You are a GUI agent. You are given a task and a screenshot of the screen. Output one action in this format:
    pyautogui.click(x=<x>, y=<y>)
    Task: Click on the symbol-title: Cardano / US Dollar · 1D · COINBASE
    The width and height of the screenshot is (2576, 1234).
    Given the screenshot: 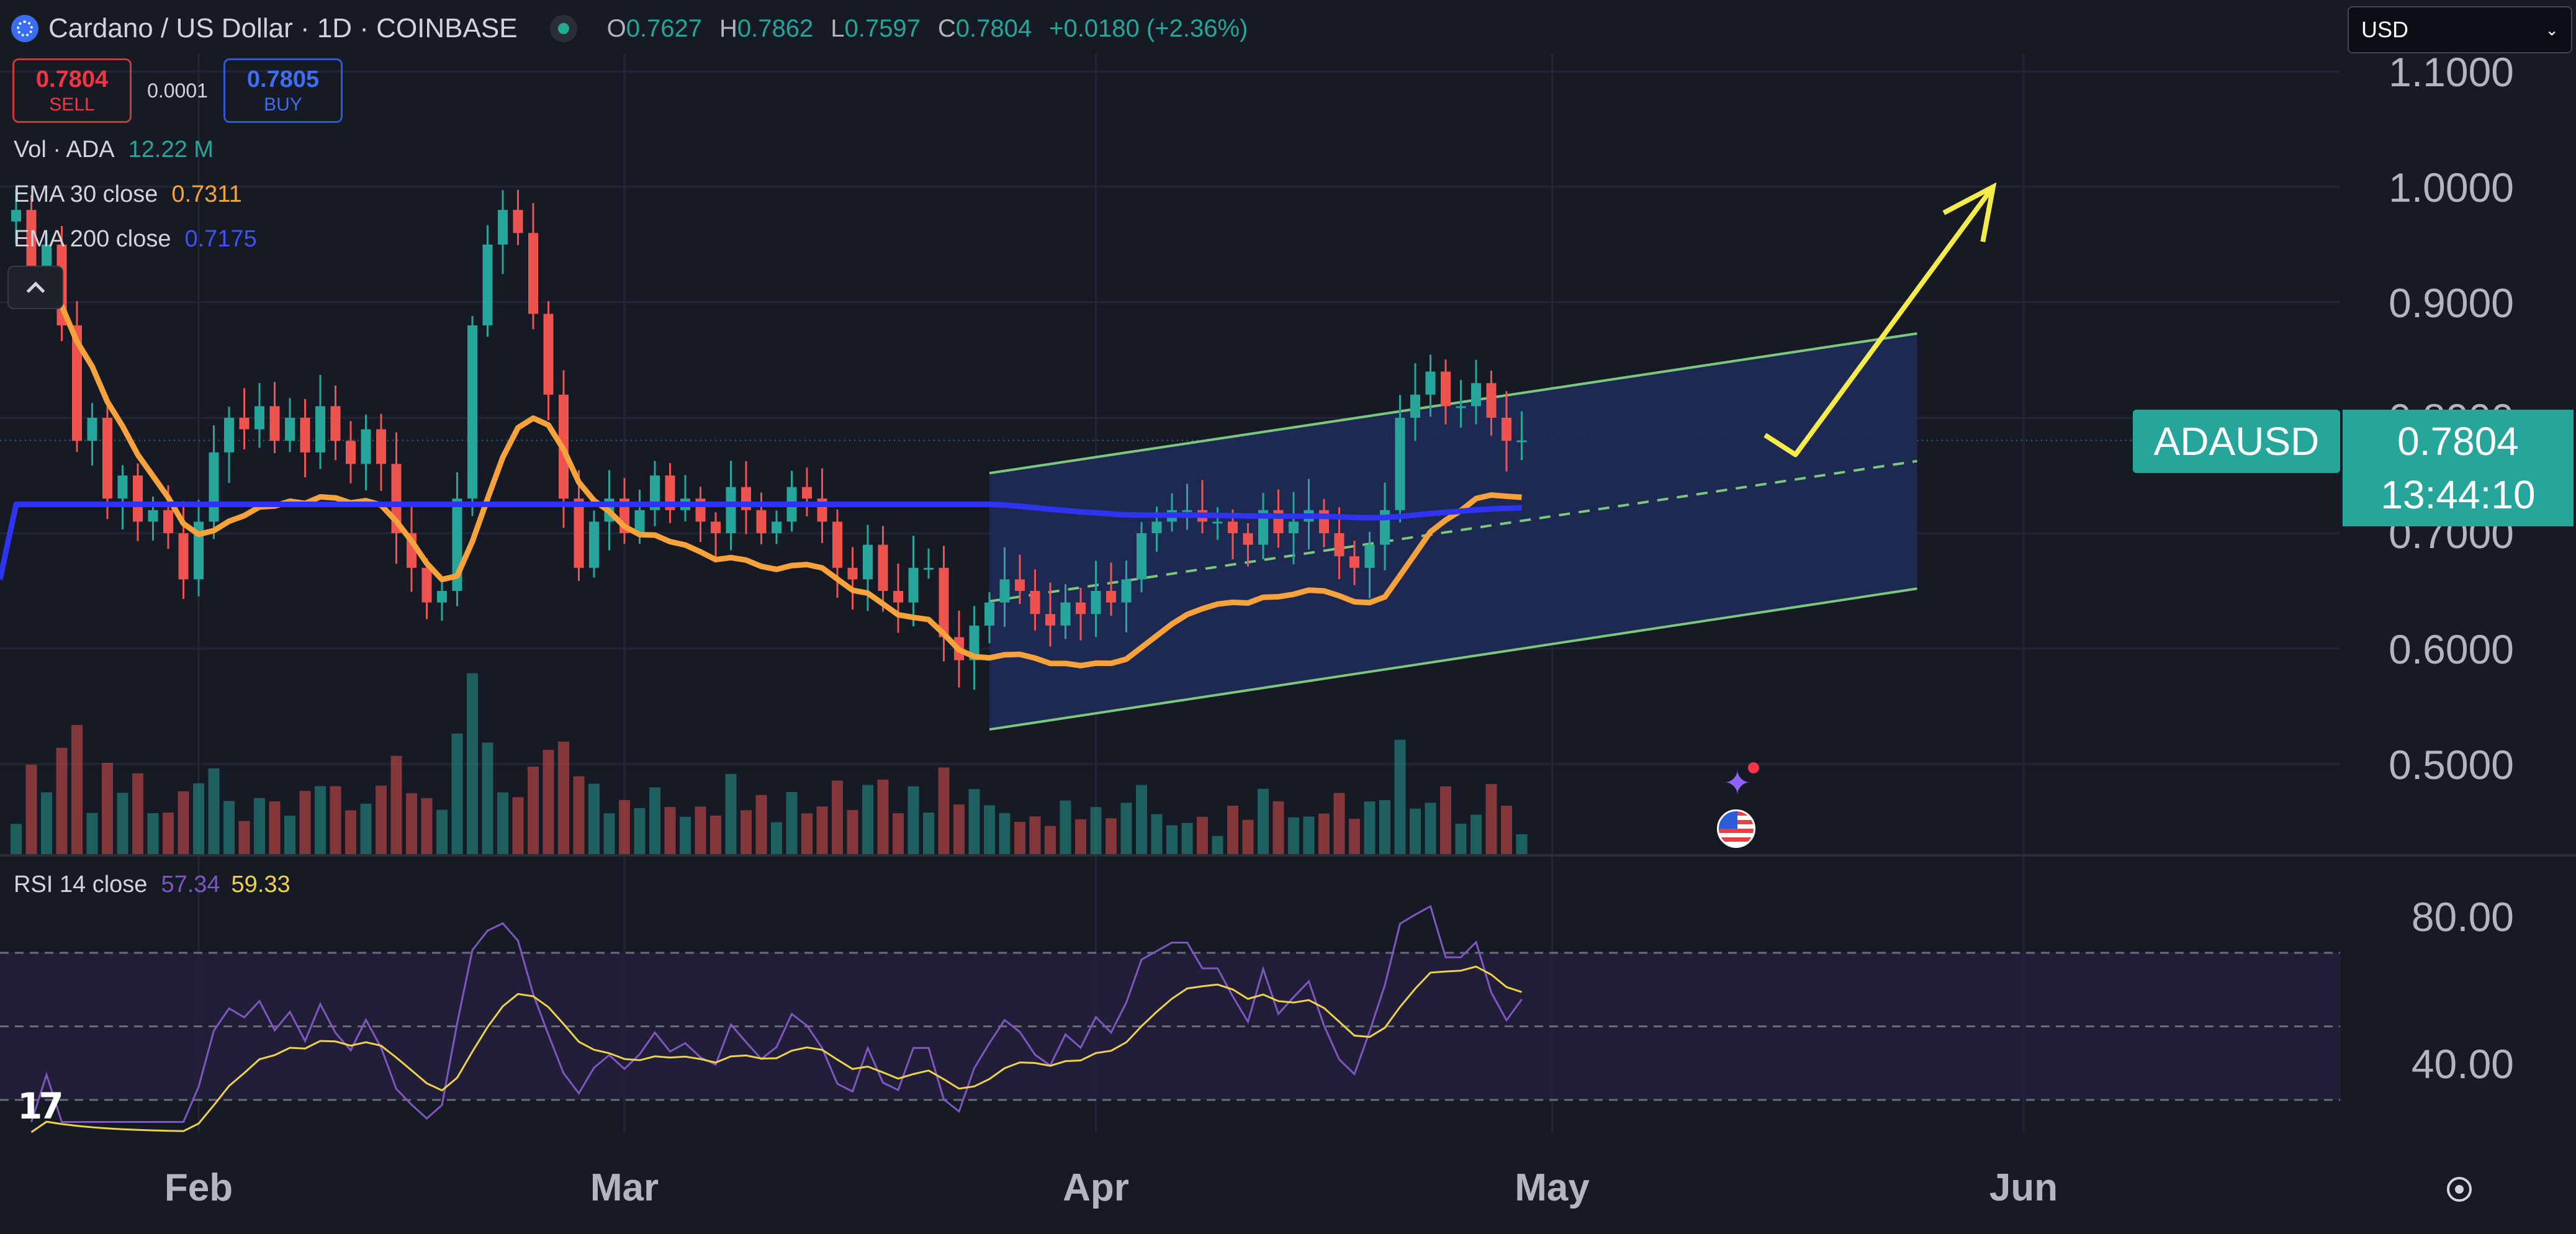 What is the action you would take?
    pyautogui.click(x=283, y=28)
    